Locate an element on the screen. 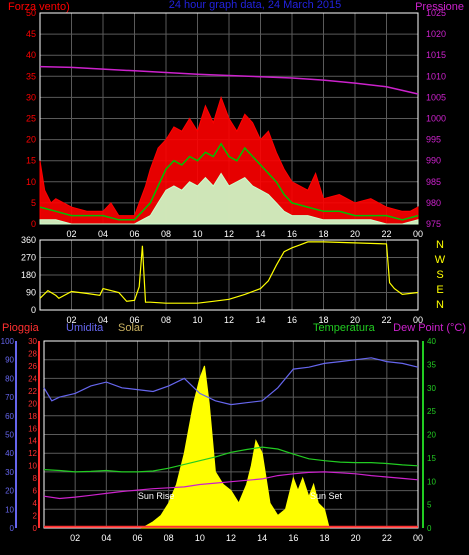  humidity-tick-label: 90 is located at coordinates (9, 360).